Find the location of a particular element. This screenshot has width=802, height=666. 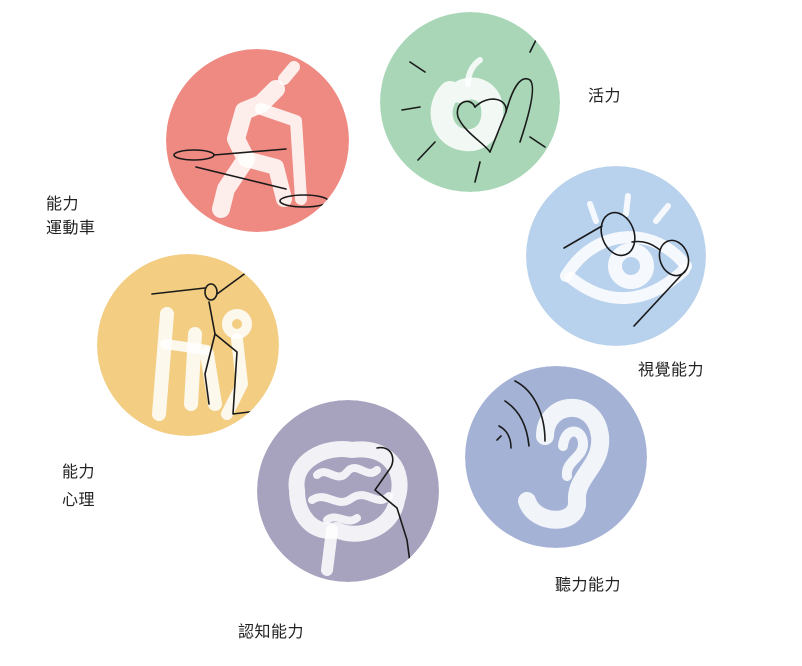

psych-circle is located at coordinates (188, 345).